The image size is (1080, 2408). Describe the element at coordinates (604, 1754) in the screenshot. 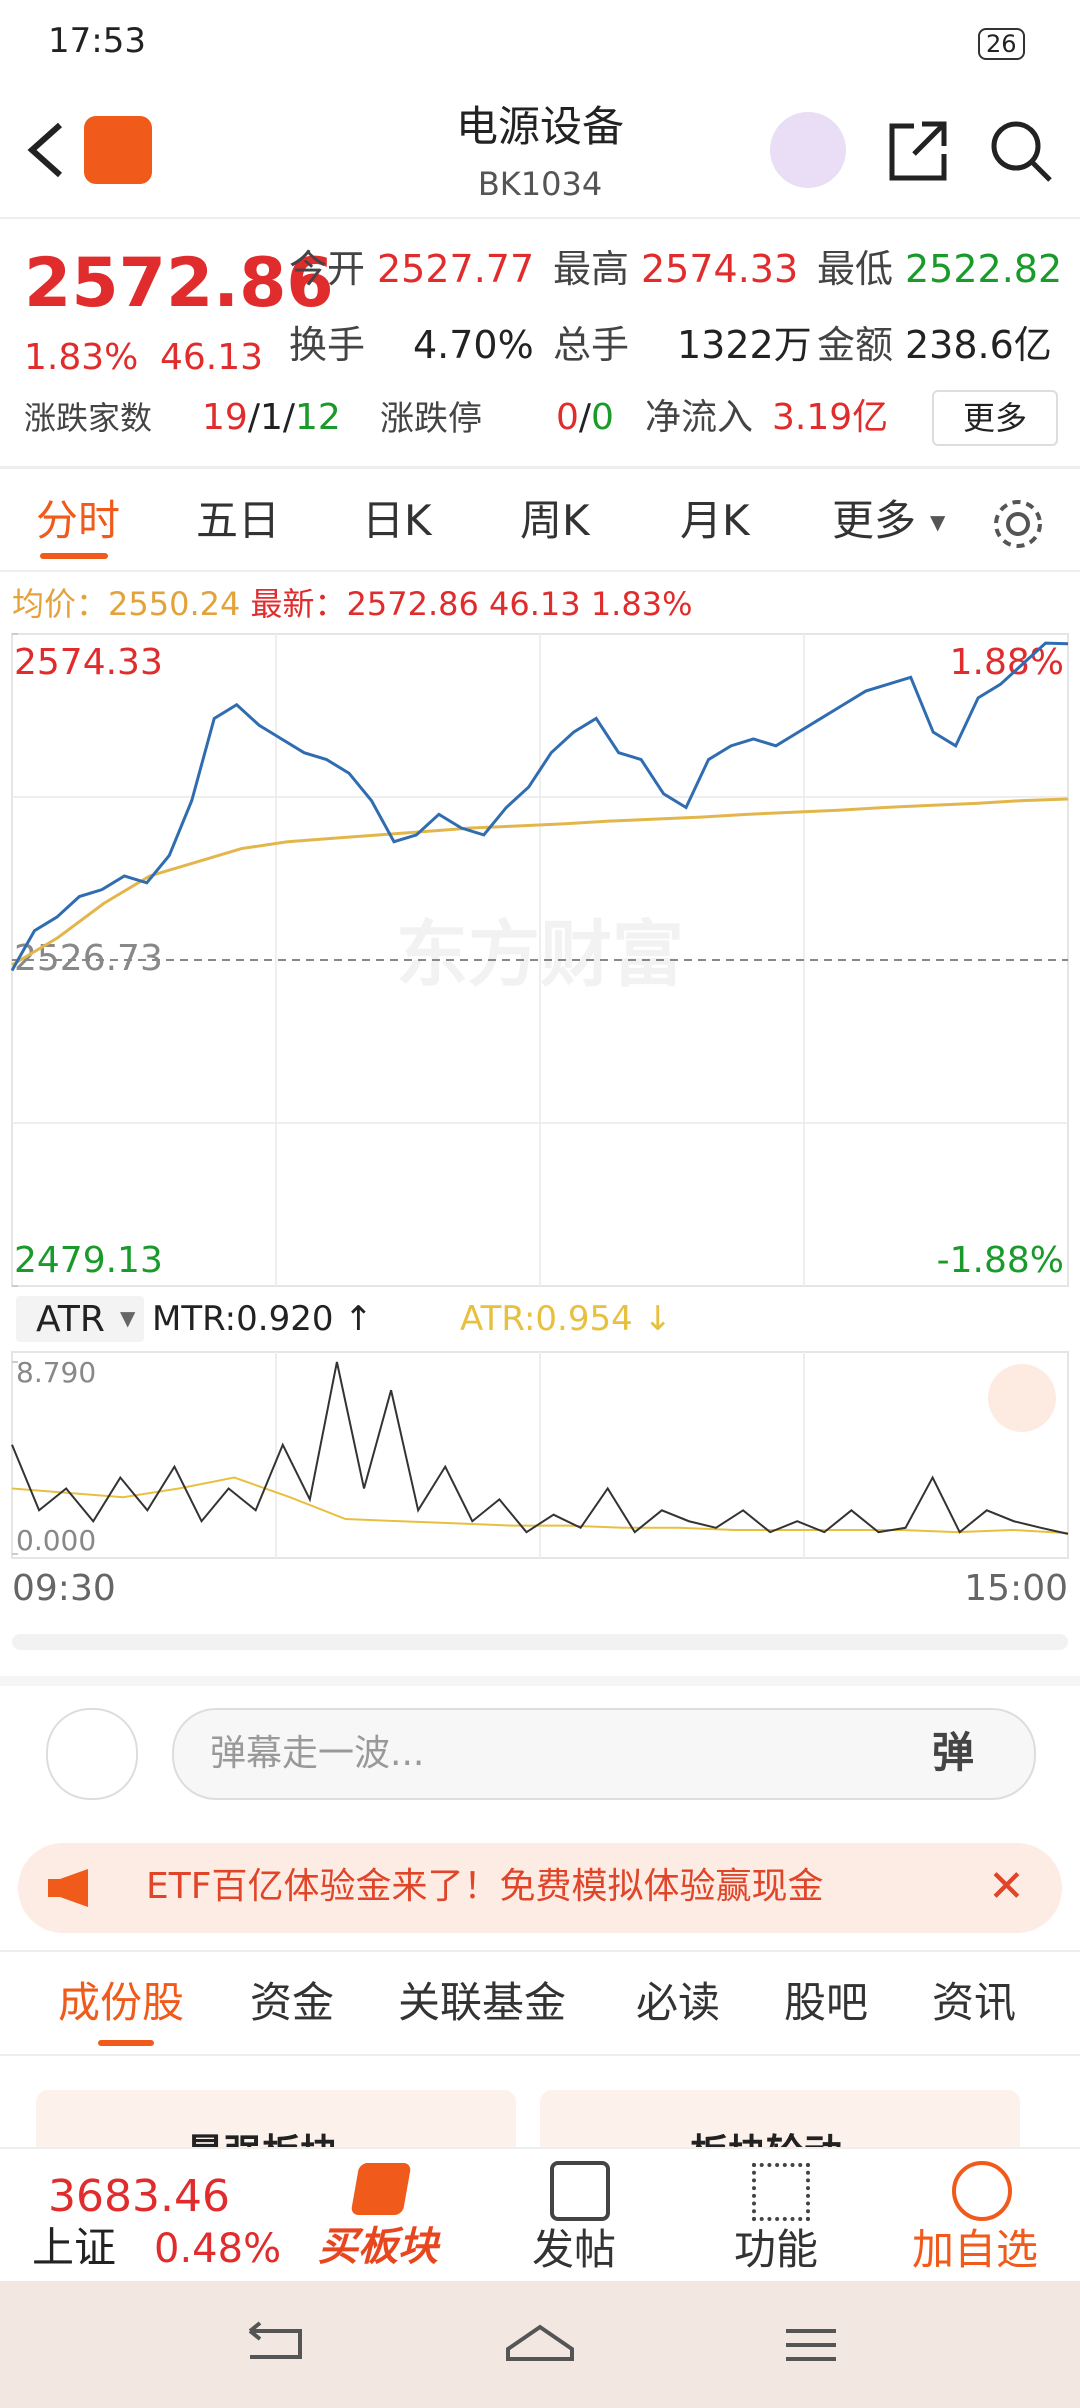

I see `danmu-input: 弹幕走一波... 弹` at that location.